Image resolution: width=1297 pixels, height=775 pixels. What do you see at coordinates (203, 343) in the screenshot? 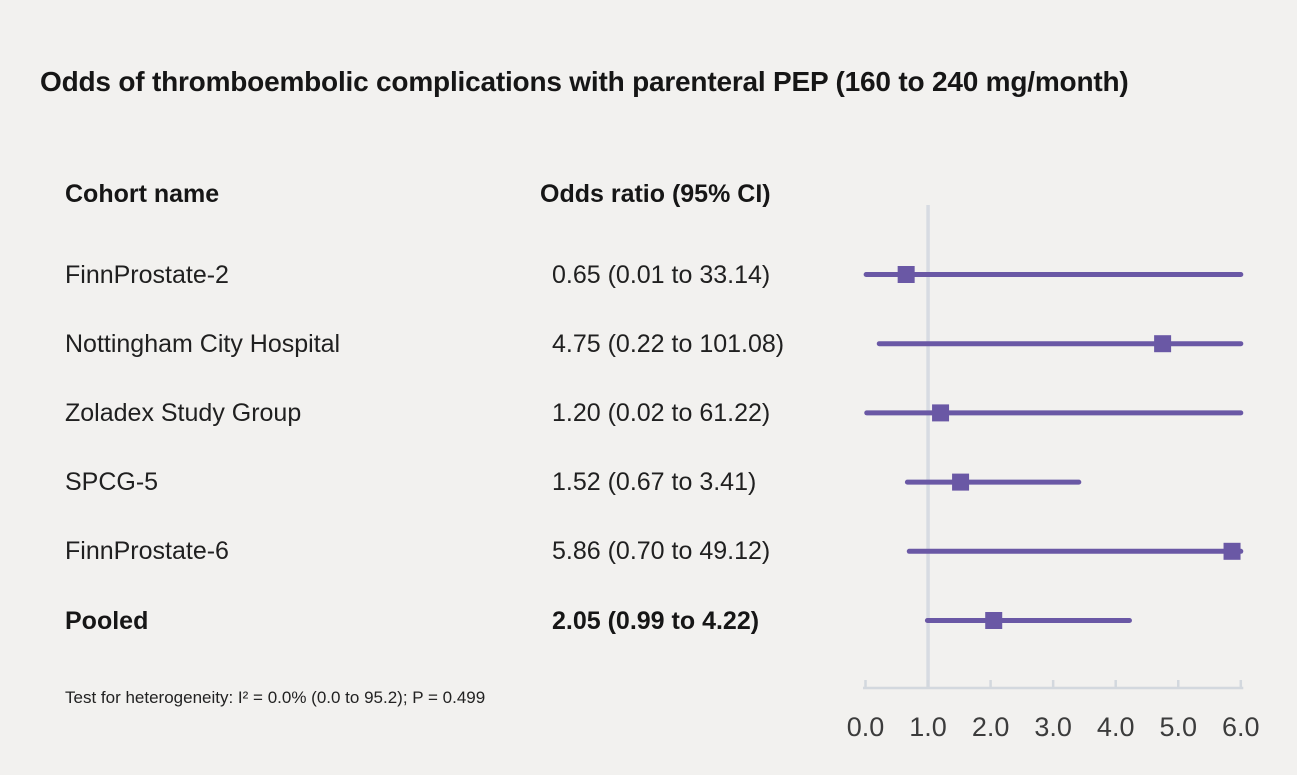
I see `cohort-name: Nottingham City Hospital` at bounding box center [203, 343].